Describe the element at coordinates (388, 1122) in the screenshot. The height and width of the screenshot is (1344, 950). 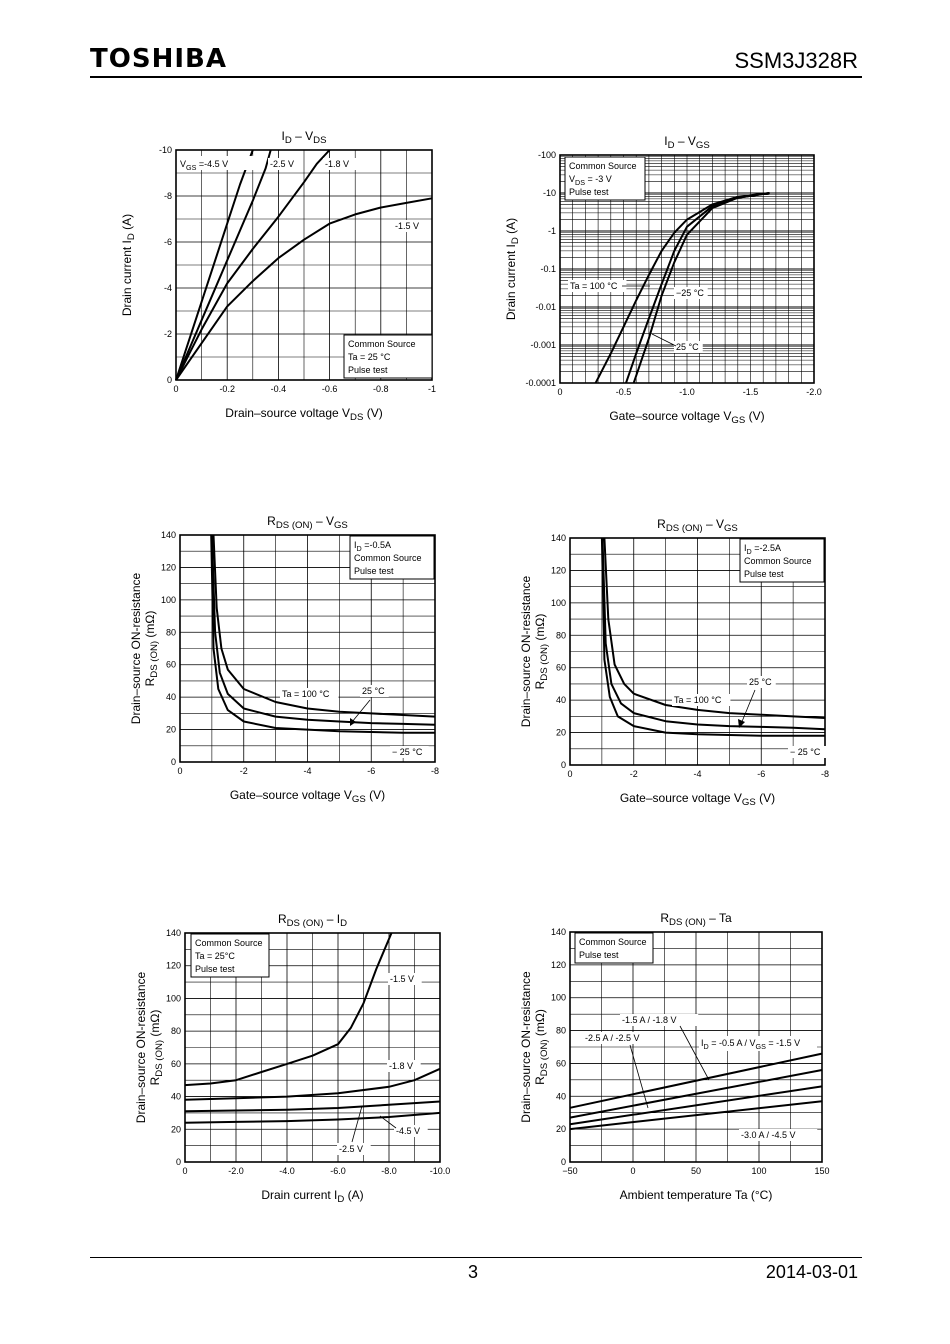
I see `chart5-leader-line` at that location.